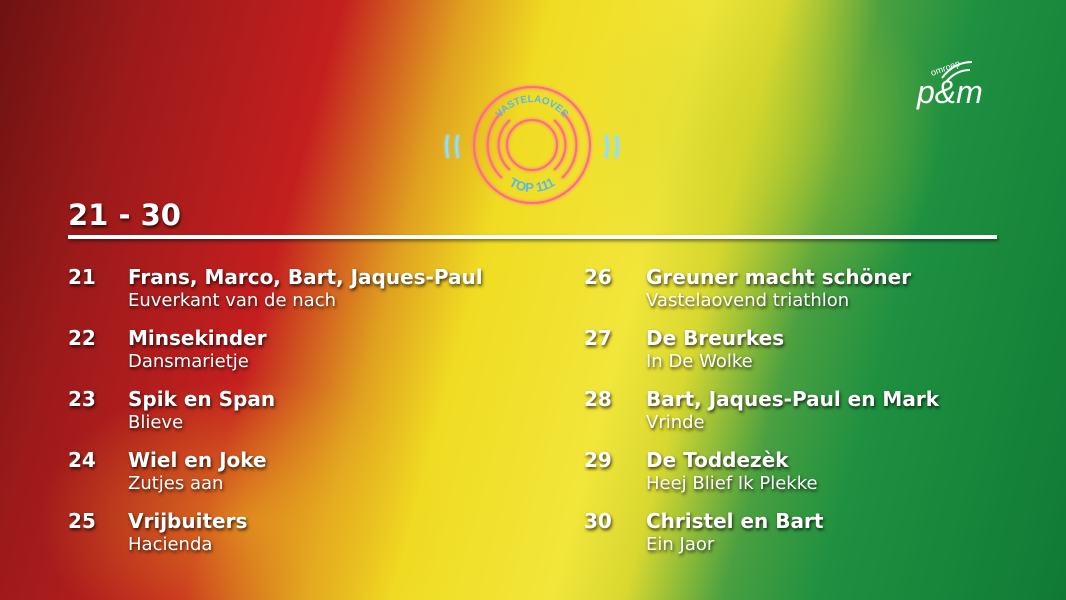 The height and width of the screenshot is (600, 1066). I want to click on svg-text: TOP 111, so click(532, 184).